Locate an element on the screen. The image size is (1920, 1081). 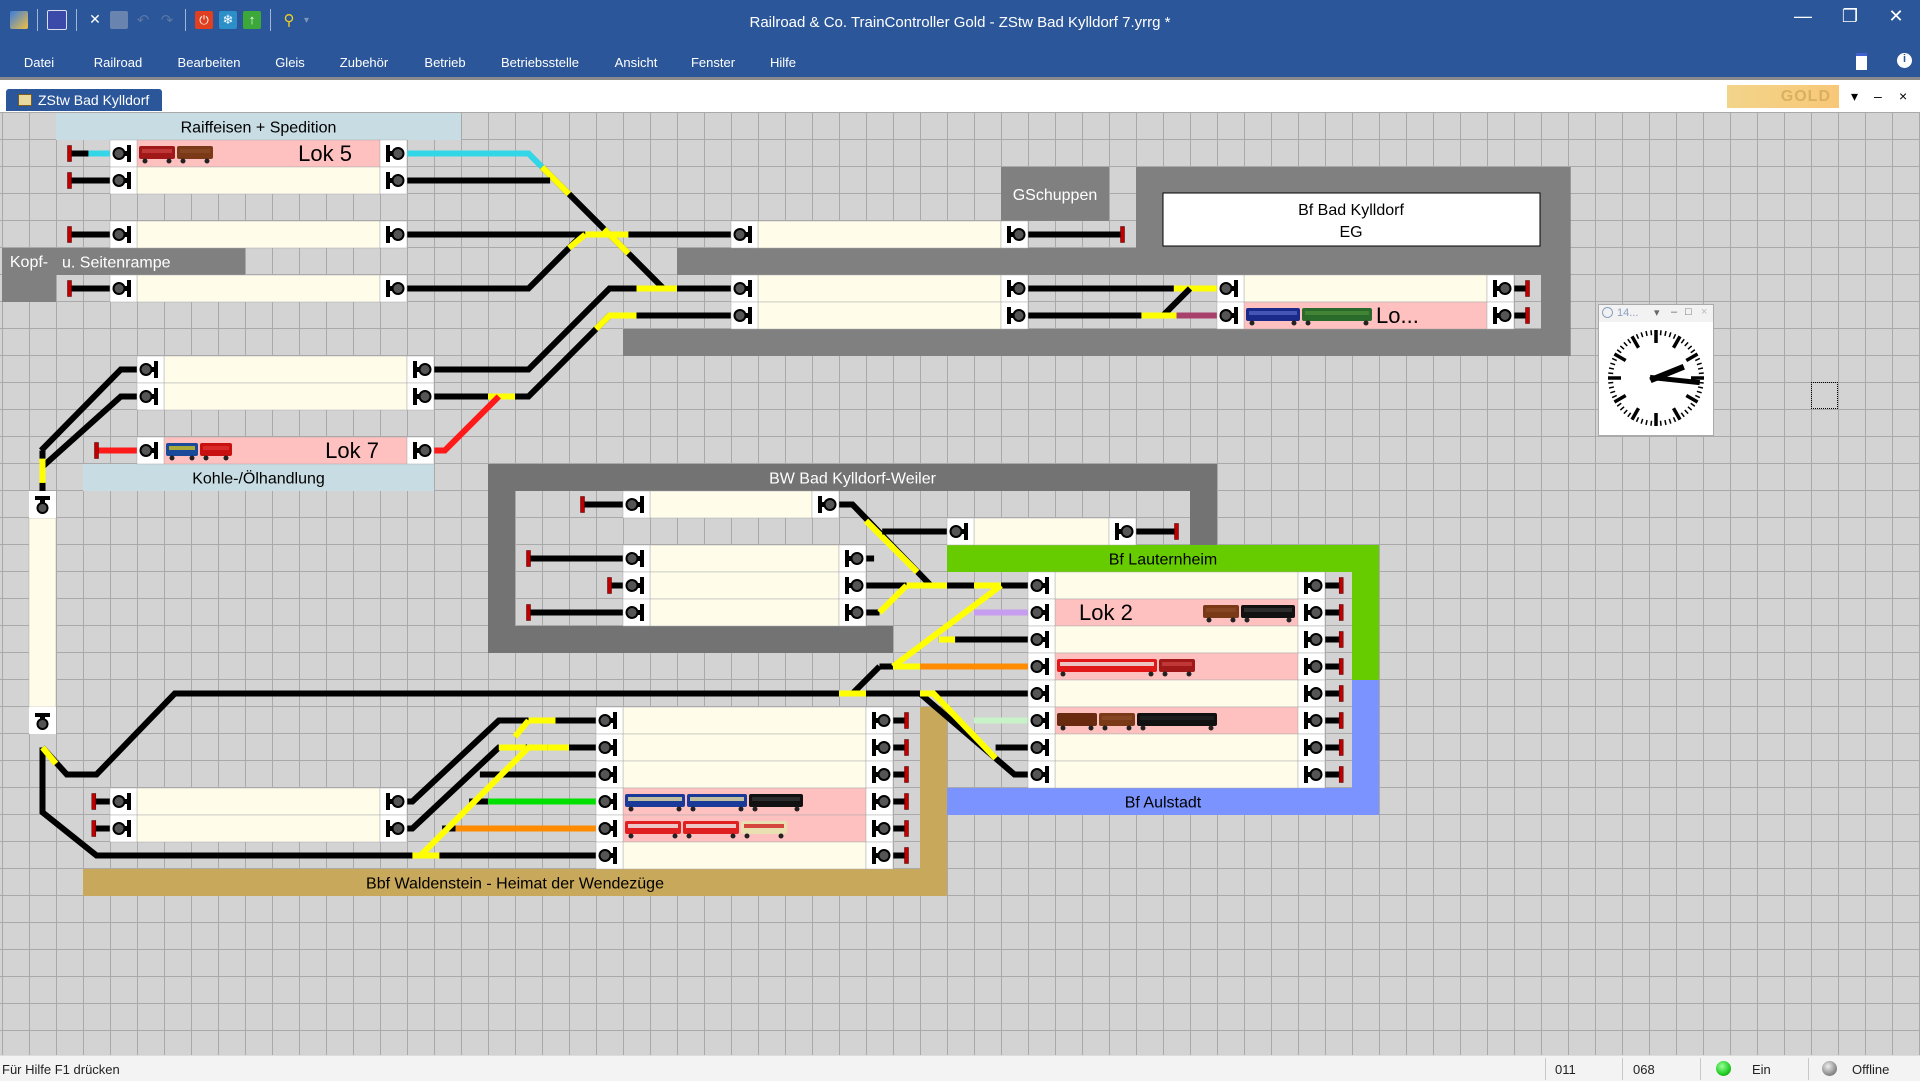
tab-close-button: × is located at coordinates (1903, 96).